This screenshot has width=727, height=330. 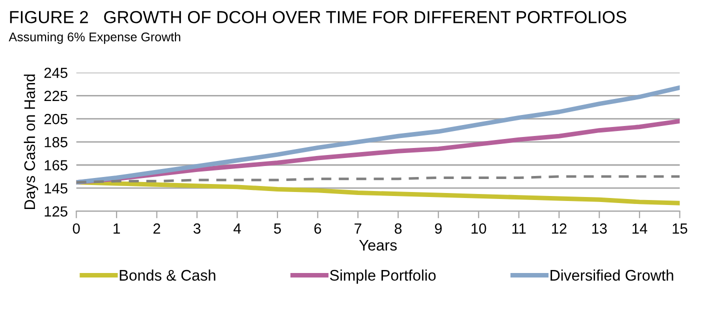 What do you see at coordinates (94, 38) in the screenshot?
I see `chart-subtitle: Assuming 6% Expense Growth` at bounding box center [94, 38].